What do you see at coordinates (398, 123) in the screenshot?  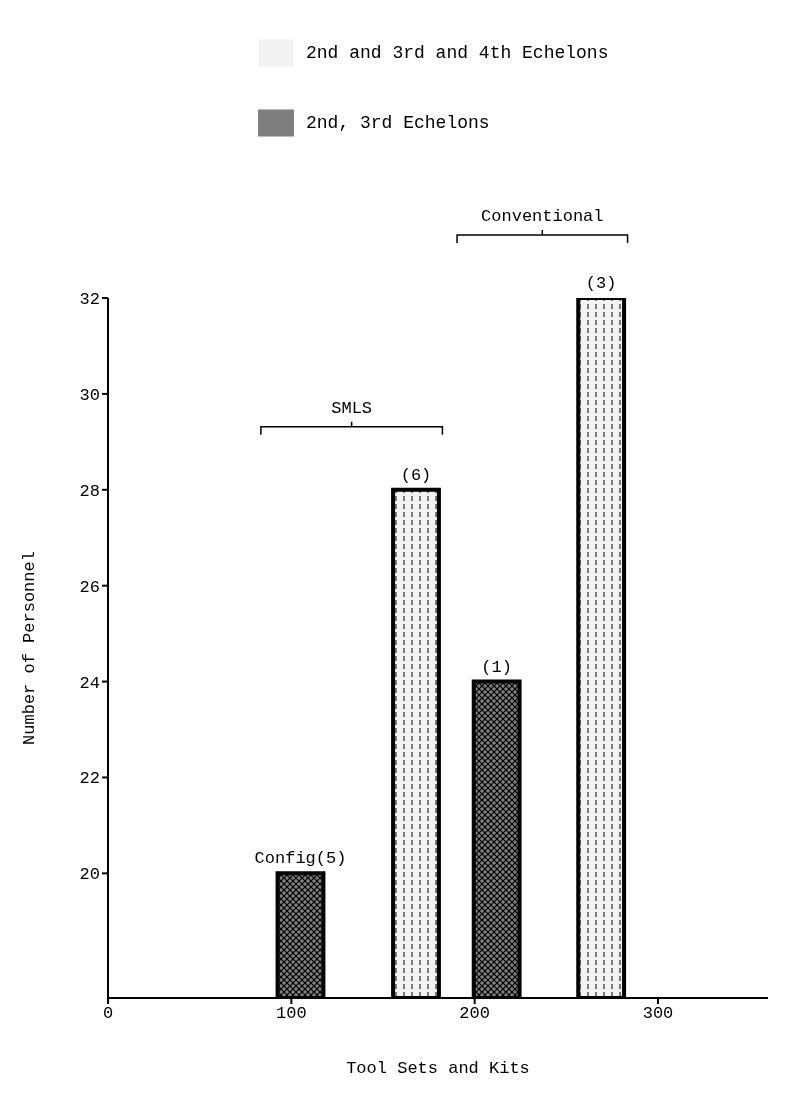 I see `legend-label: 2nd, 3rd Echelons` at bounding box center [398, 123].